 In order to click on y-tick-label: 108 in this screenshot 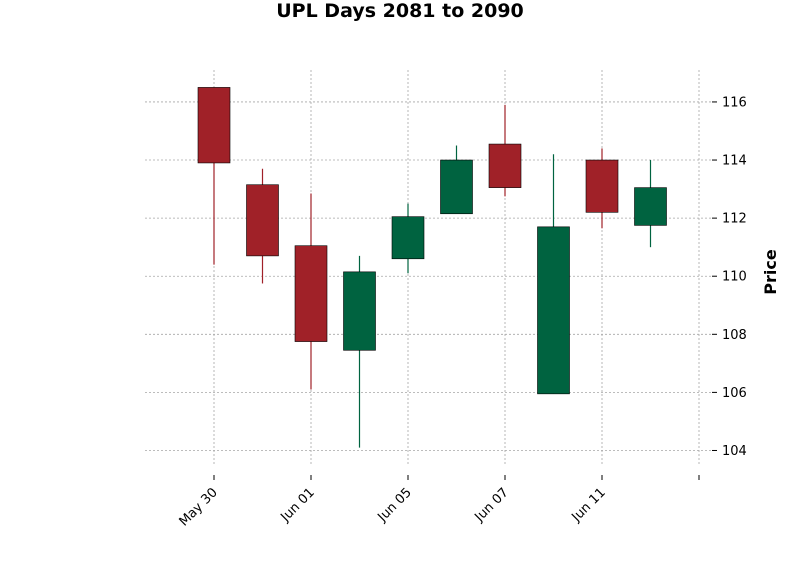, I will do `click(734, 335)`.